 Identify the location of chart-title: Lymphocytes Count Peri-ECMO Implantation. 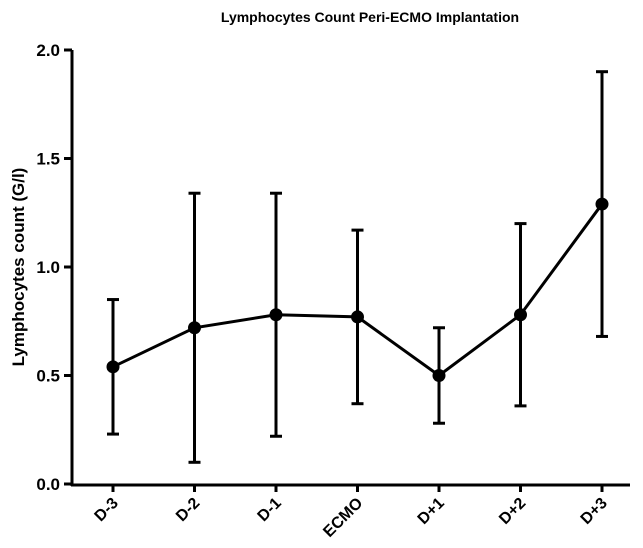
(370, 17).